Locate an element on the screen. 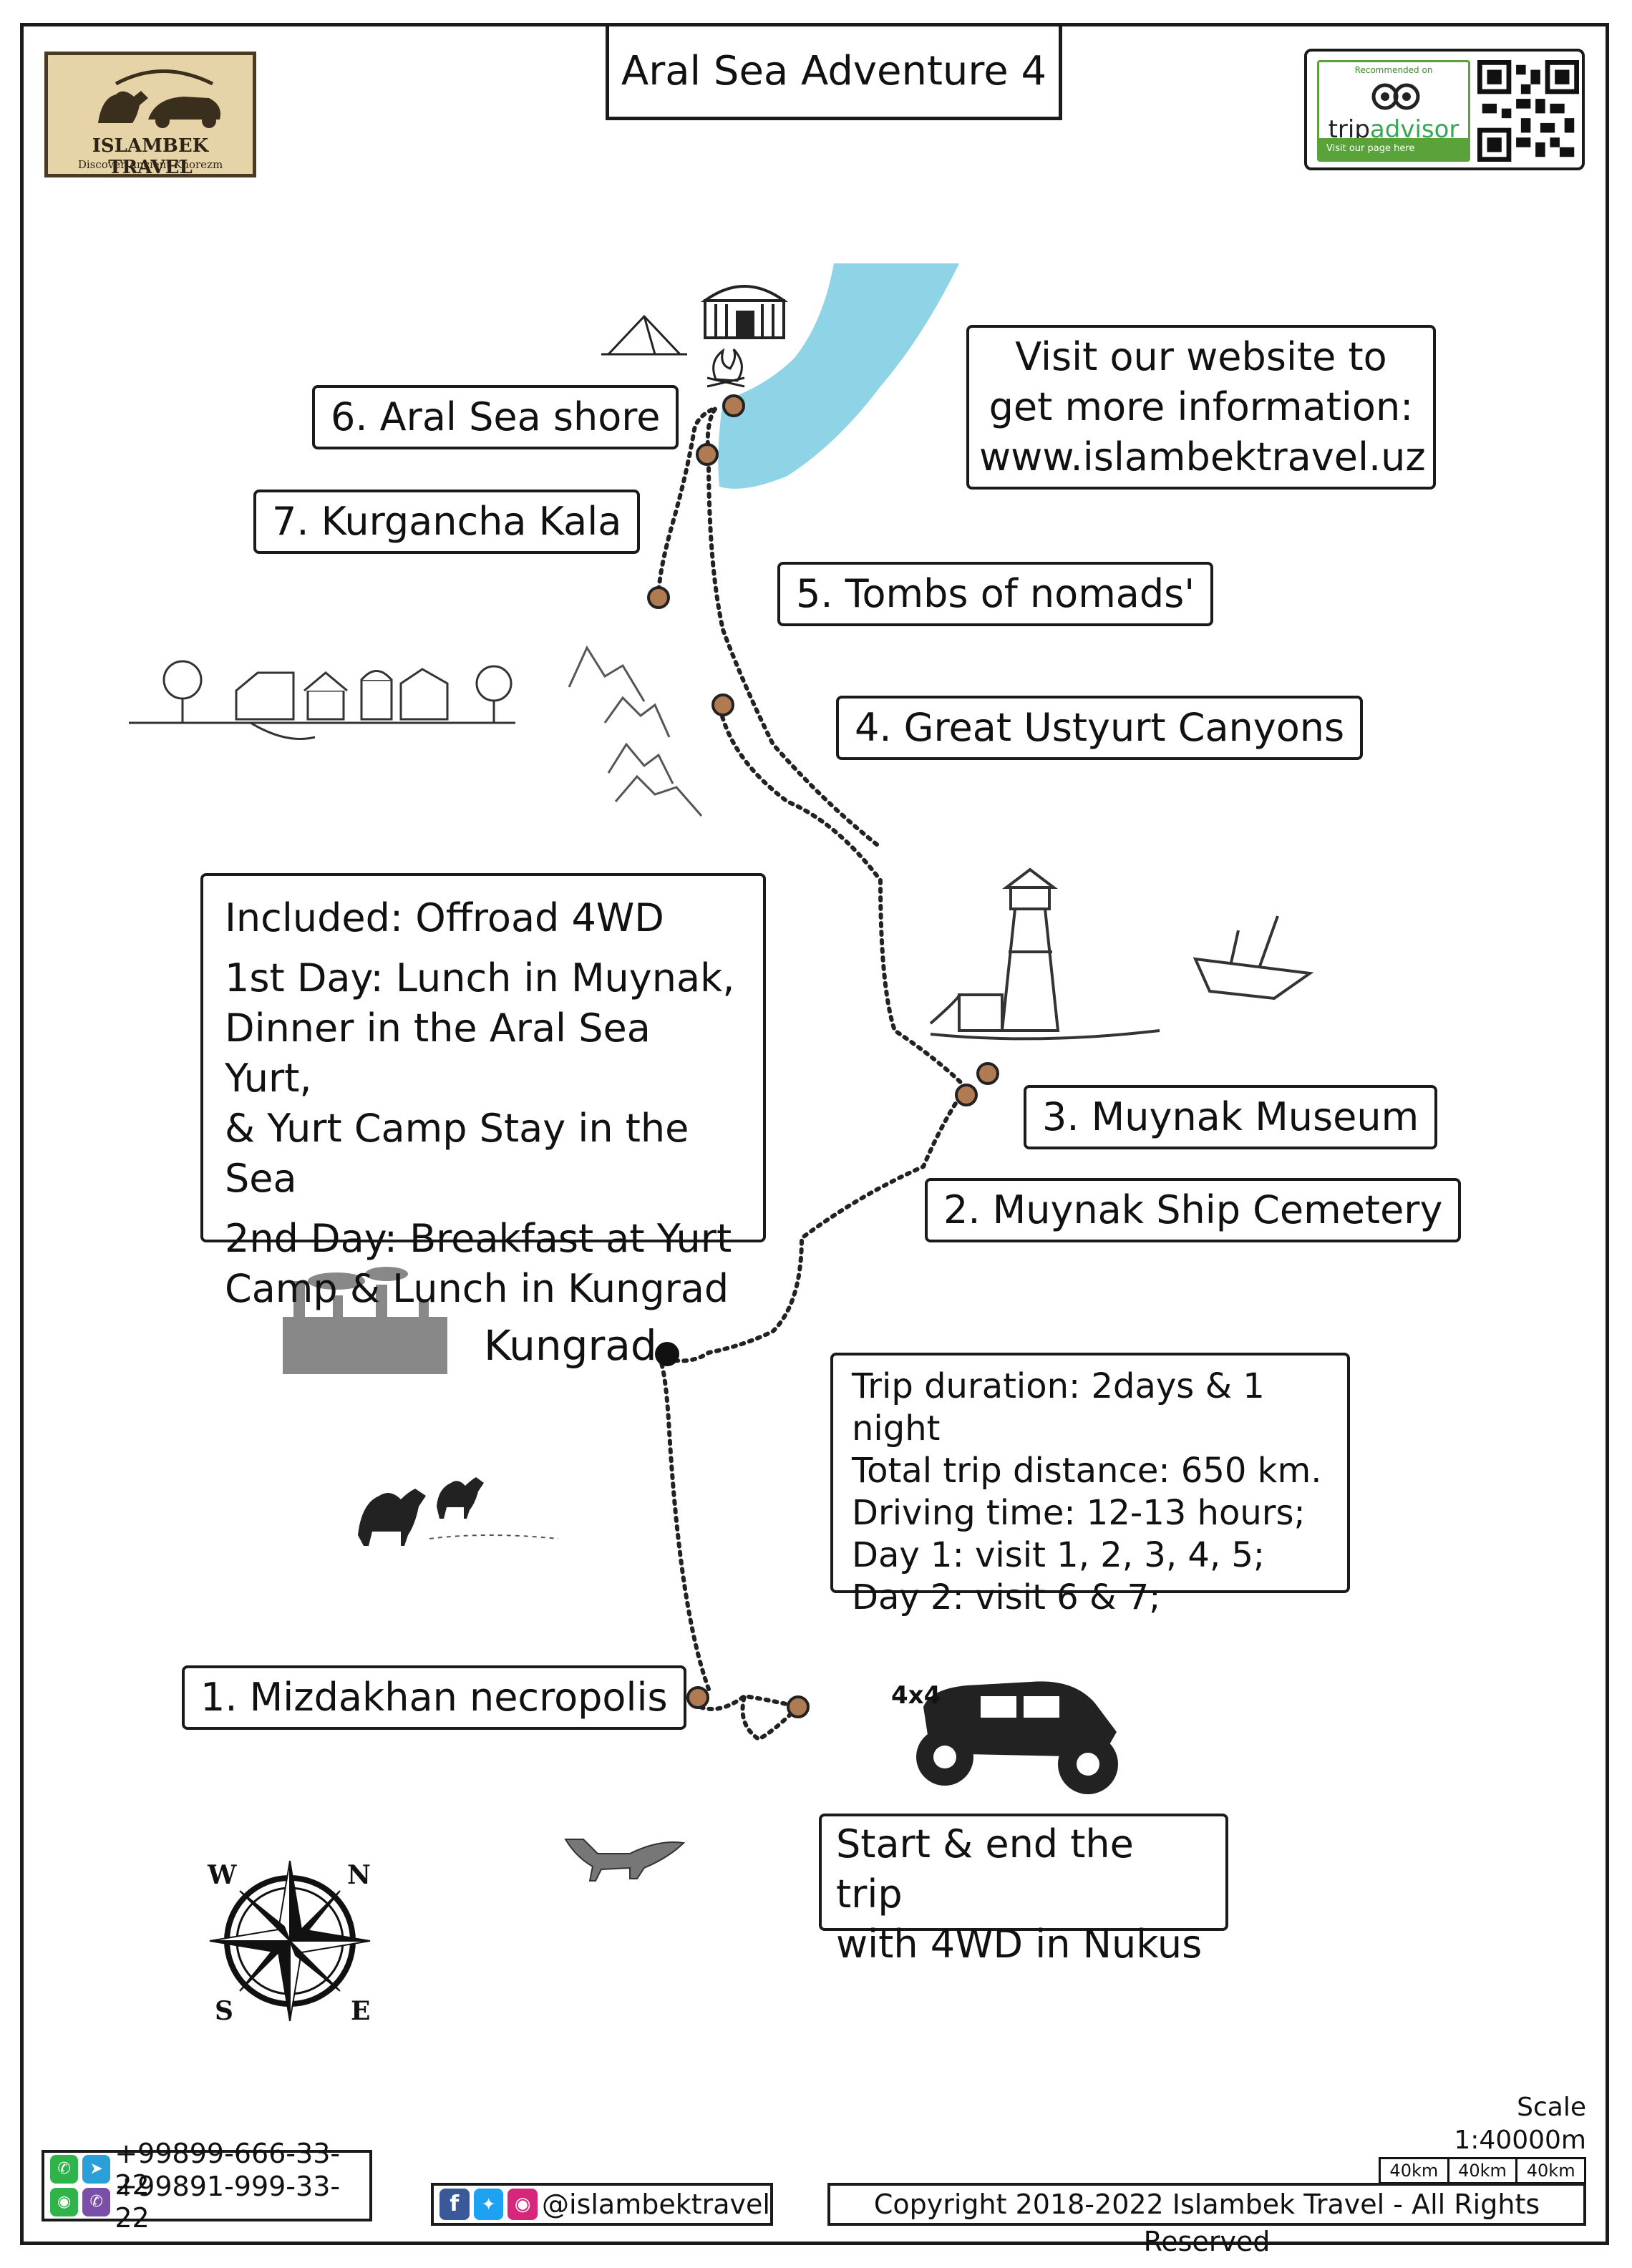 This screenshot has width=1632, height=2268. included-heading: Included: Offroad 4WD is located at coordinates (444, 917).